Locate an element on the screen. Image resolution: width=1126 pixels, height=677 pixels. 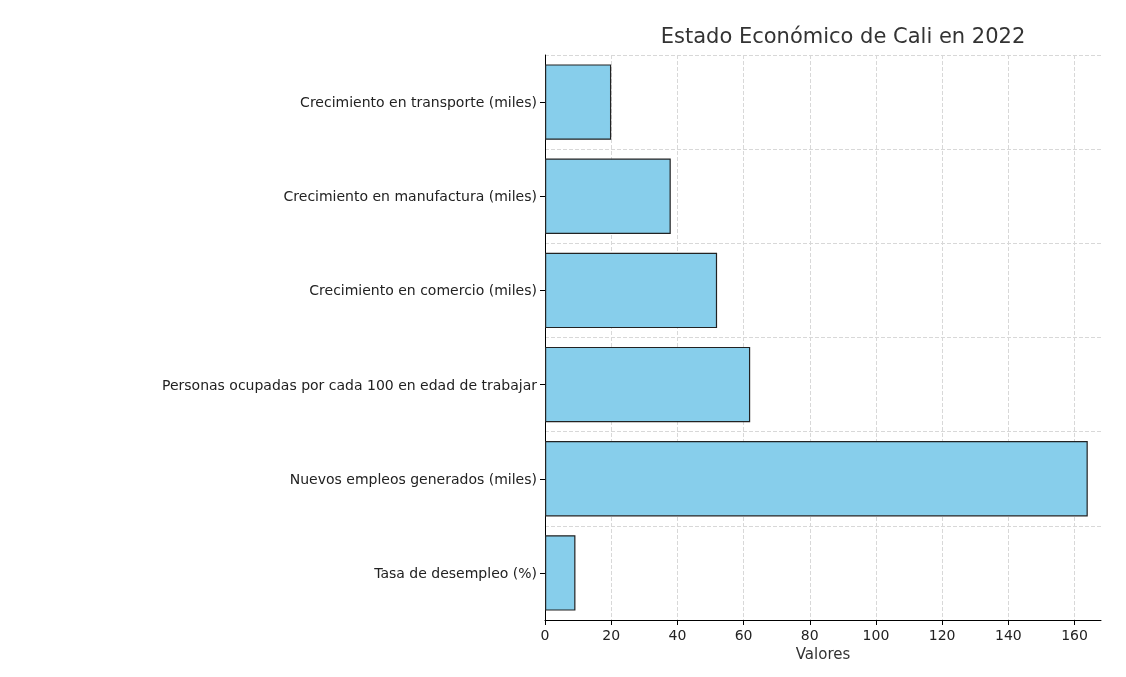
x-tick-label: 0 is located at coordinates (545, 635).